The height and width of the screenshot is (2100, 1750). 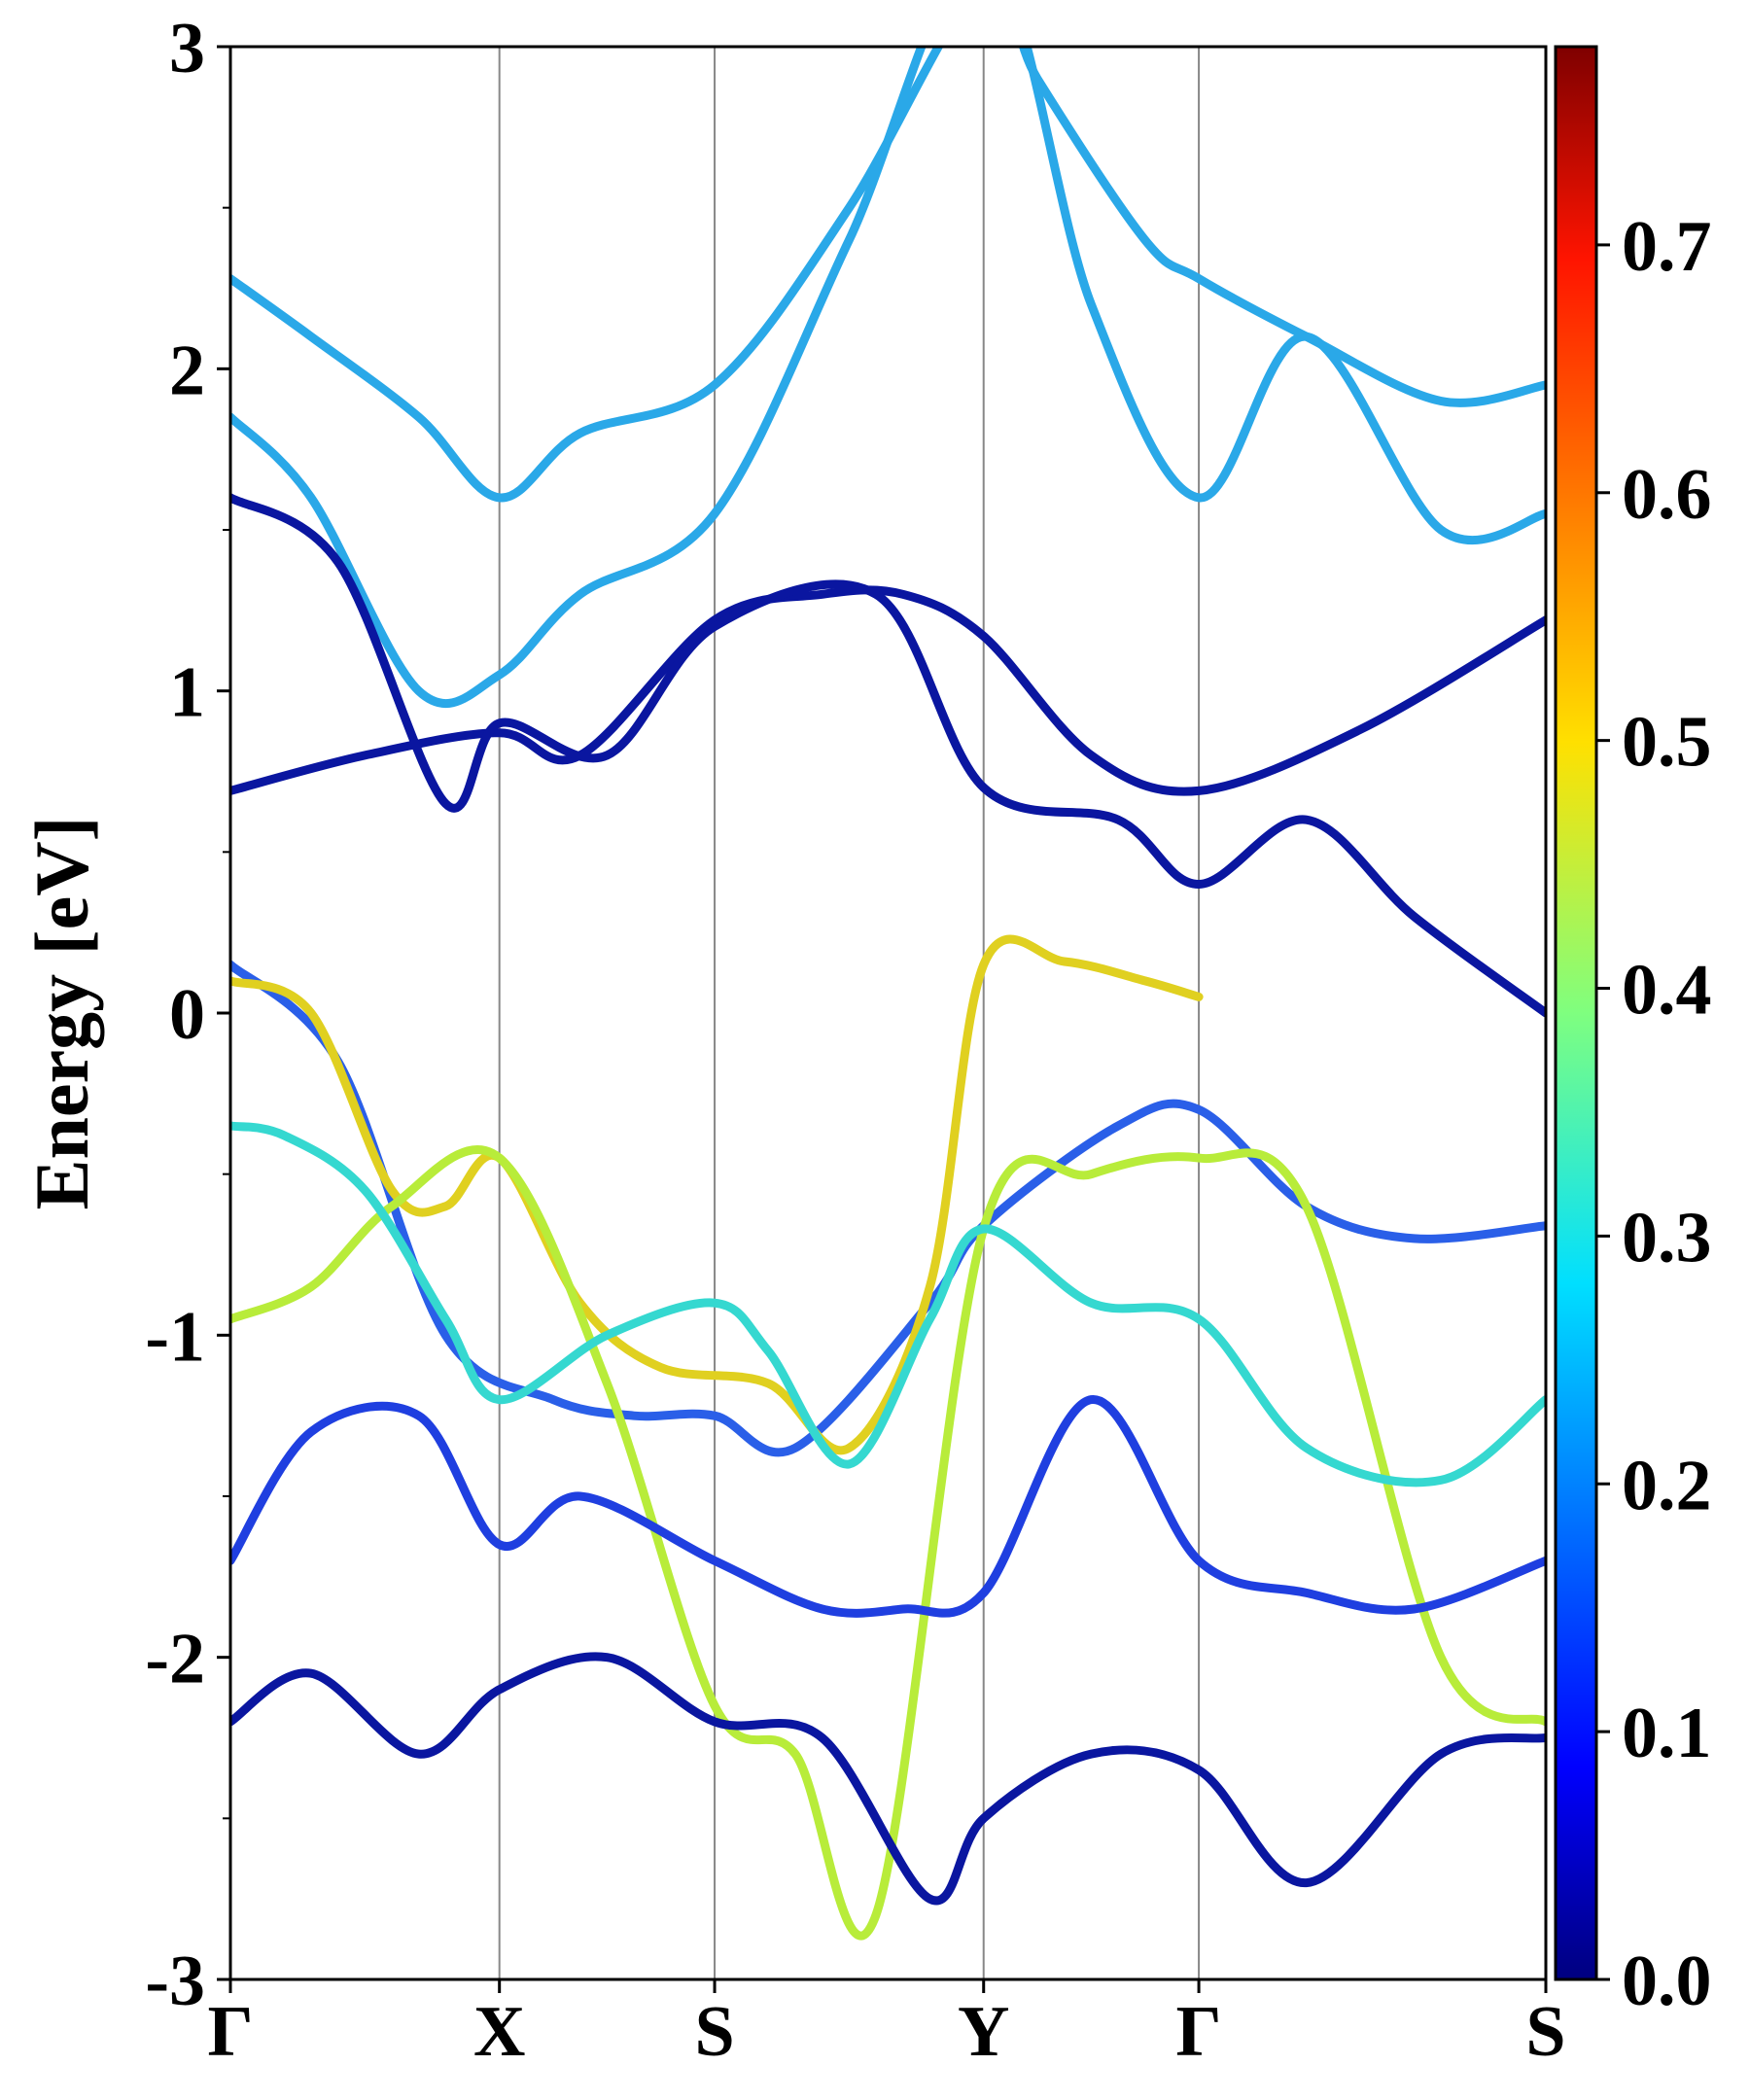 What do you see at coordinates (1199, 2032) in the screenshot?
I see `x-tick-label-4: Γ` at bounding box center [1199, 2032].